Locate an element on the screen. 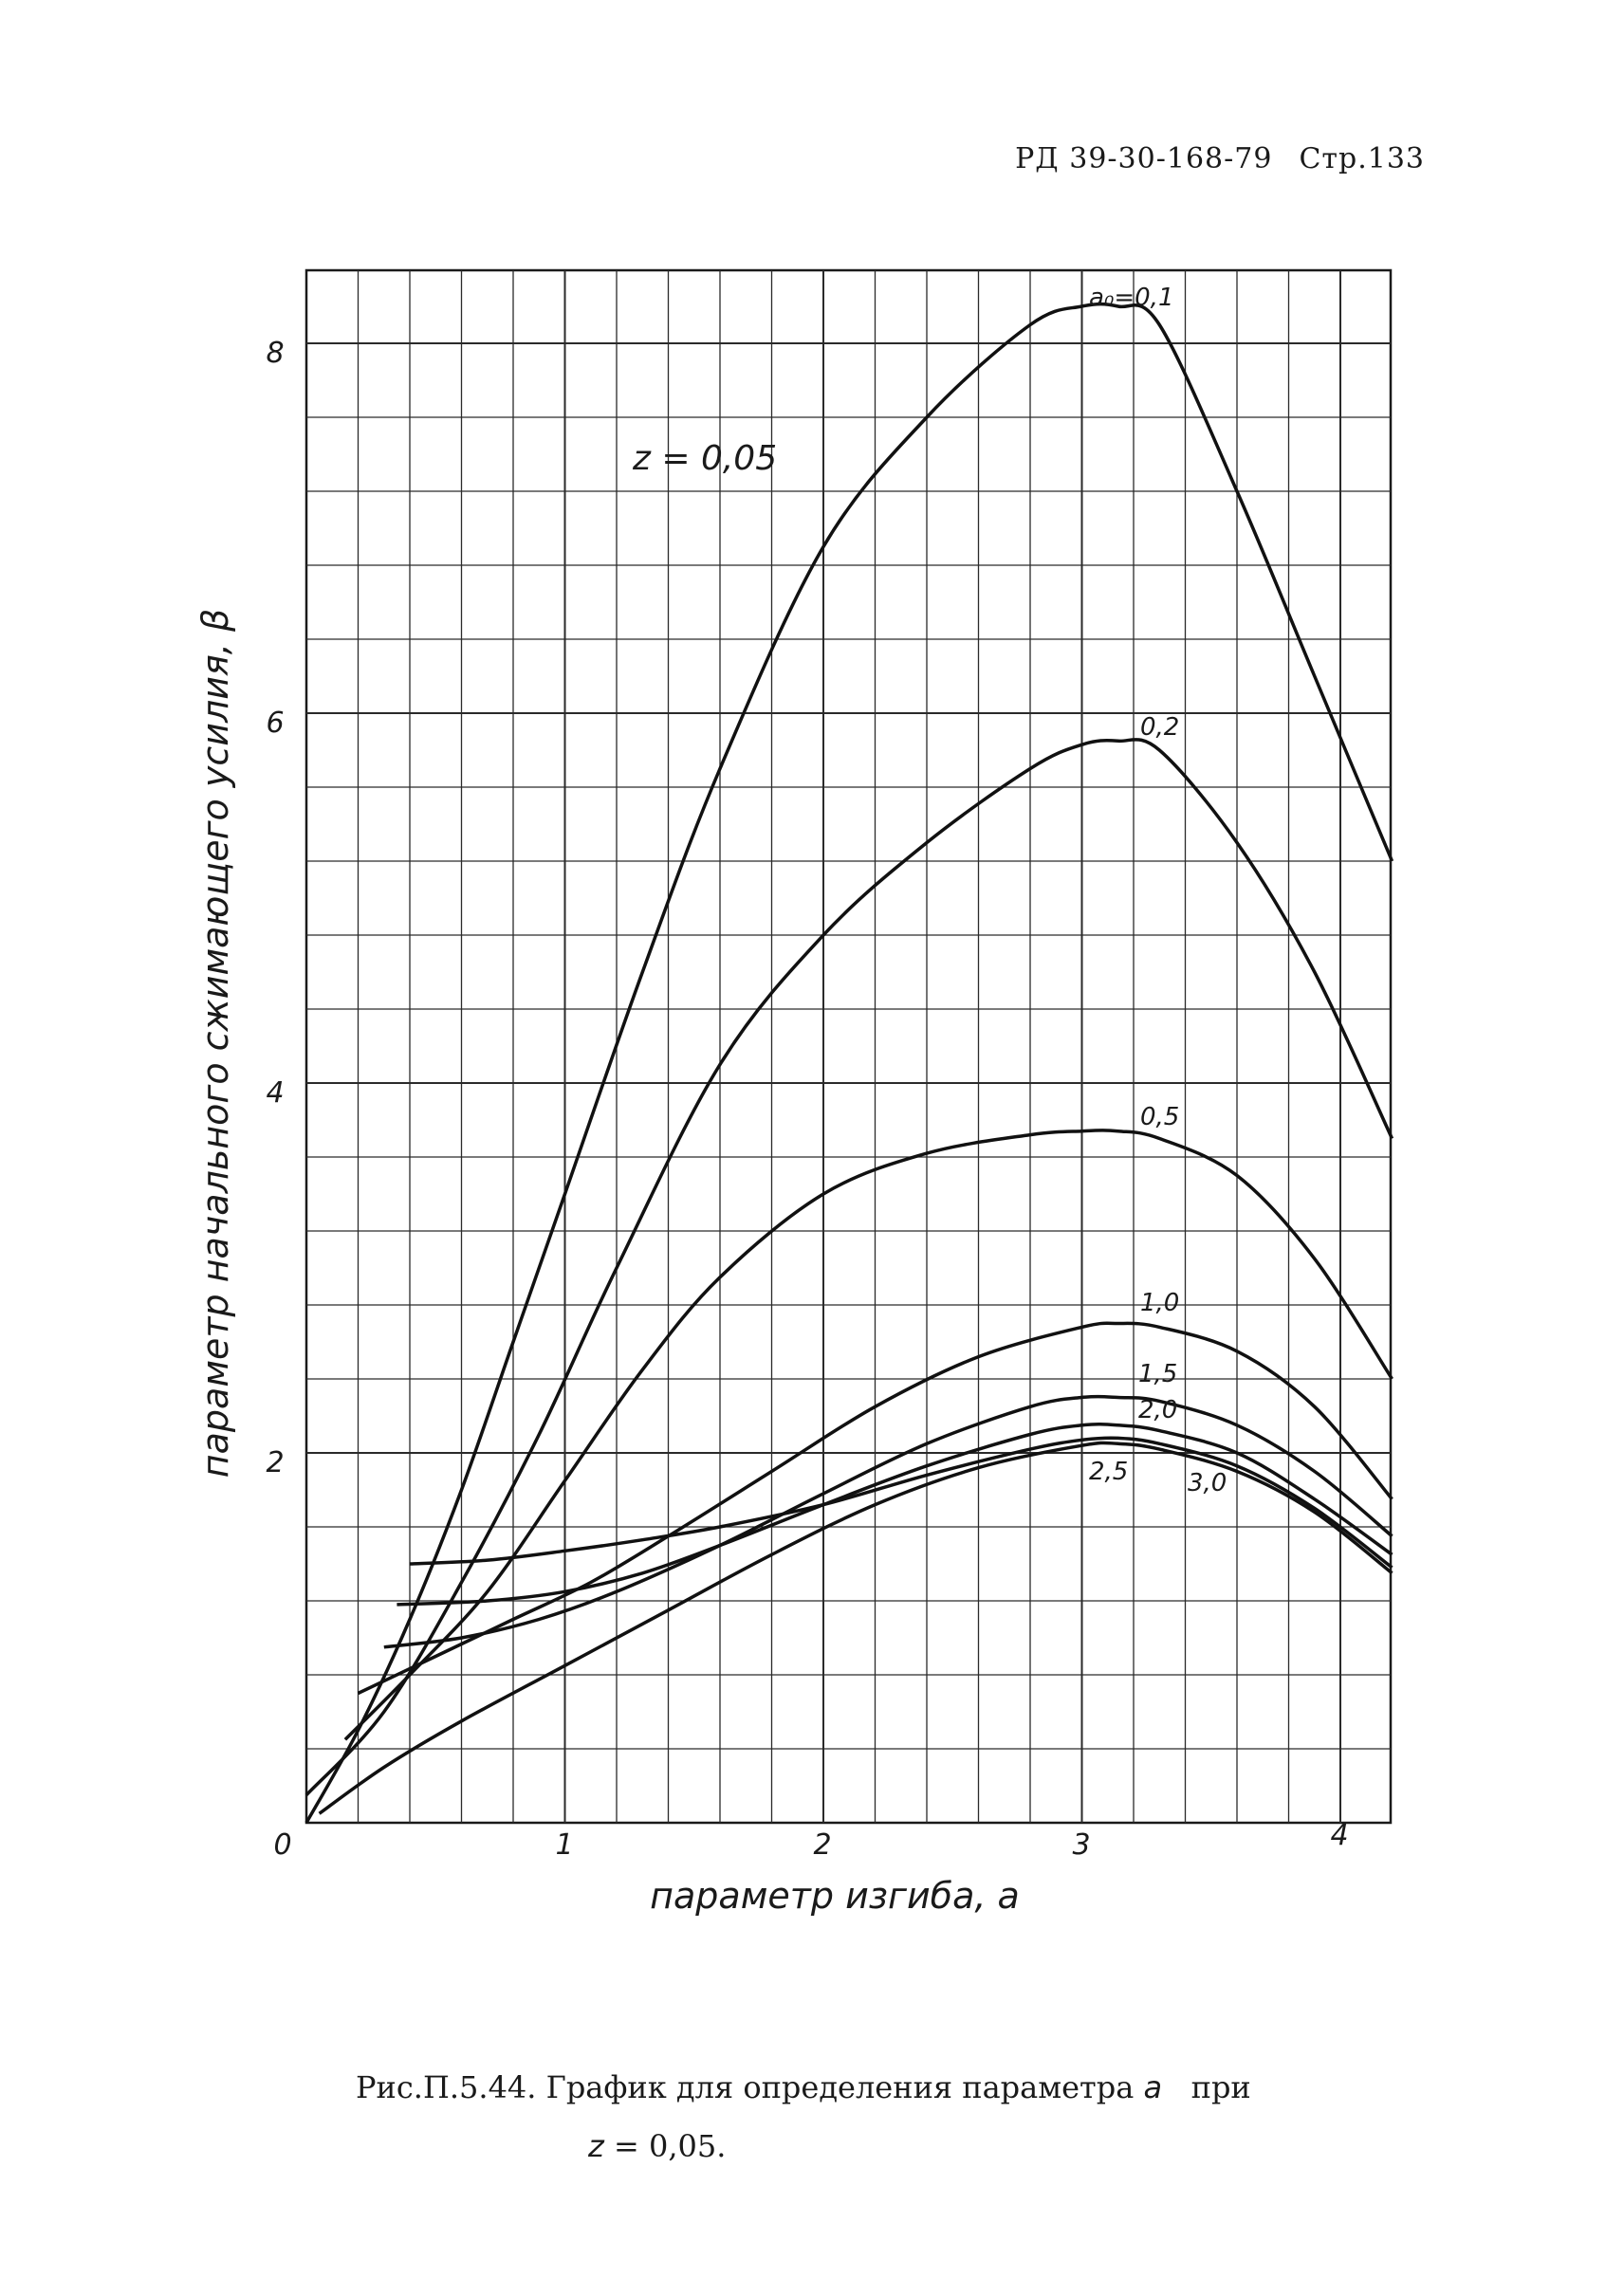 Image resolution: width=1624 pixels, height=2296 pixels. y-tick-label: 6 is located at coordinates (275, 723).